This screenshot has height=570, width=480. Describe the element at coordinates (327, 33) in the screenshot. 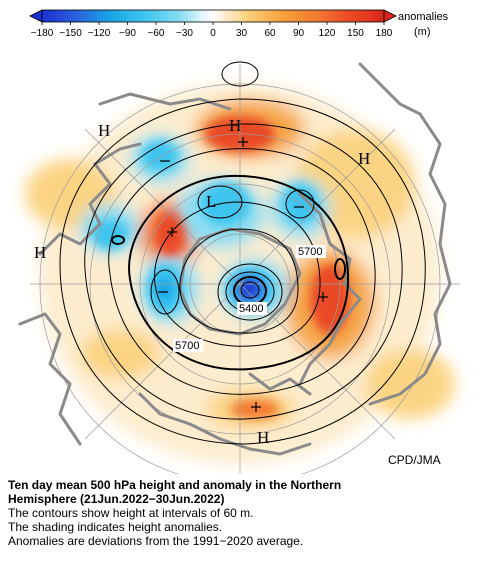

I see `colorbar-tick-label: 120` at that location.